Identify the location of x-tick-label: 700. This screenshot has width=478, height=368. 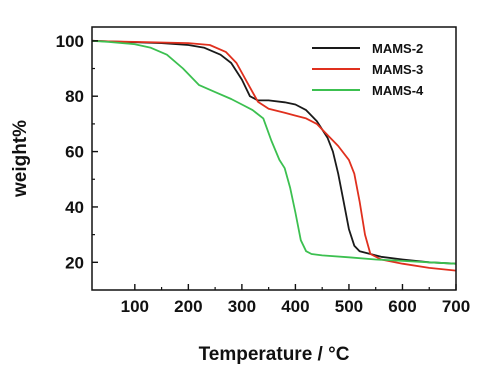
(456, 306).